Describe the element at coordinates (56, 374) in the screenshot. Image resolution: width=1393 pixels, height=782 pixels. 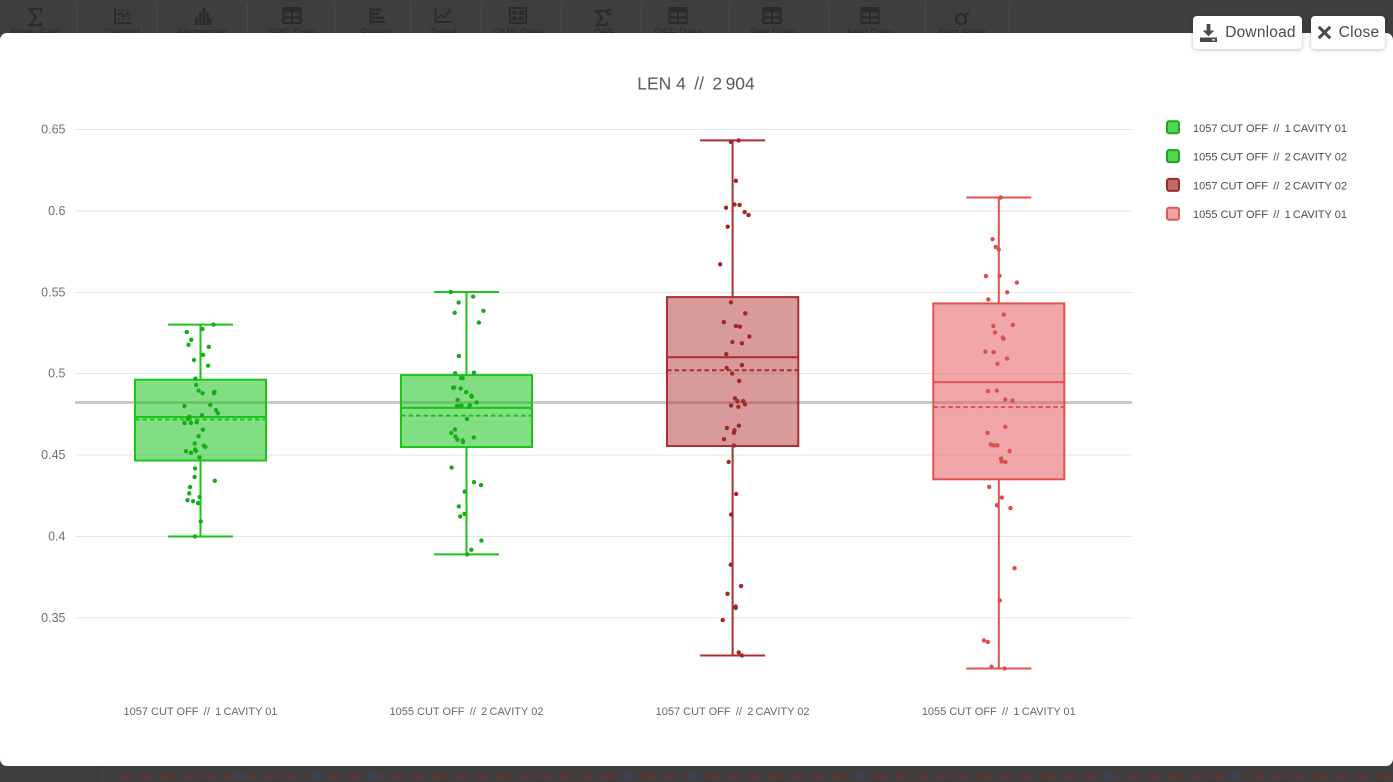
I see `svg-text: 0.5` at that location.